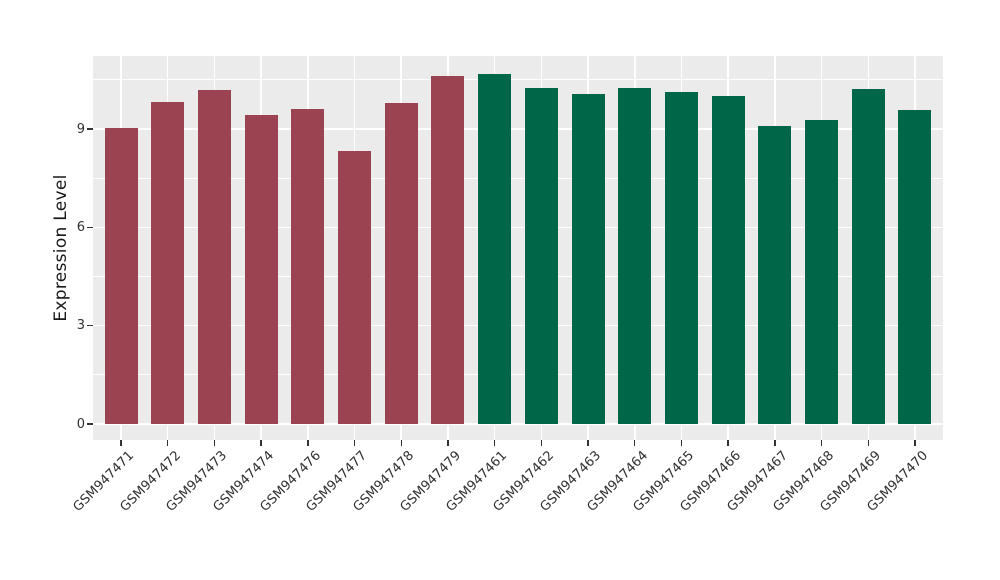  What do you see at coordinates (495, 248) in the screenshot?
I see `bar-GSM947461` at bounding box center [495, 248].